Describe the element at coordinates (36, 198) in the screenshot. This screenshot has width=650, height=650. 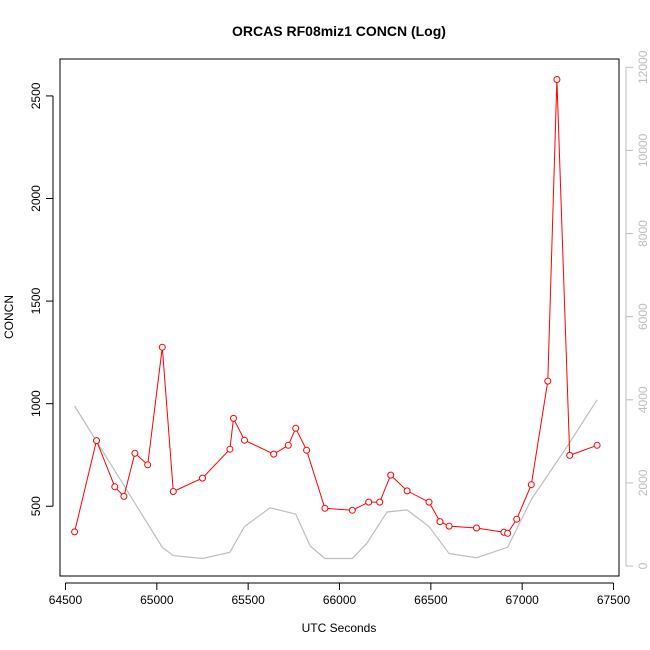
I see `y-tick-label-left: 2000` at that location.